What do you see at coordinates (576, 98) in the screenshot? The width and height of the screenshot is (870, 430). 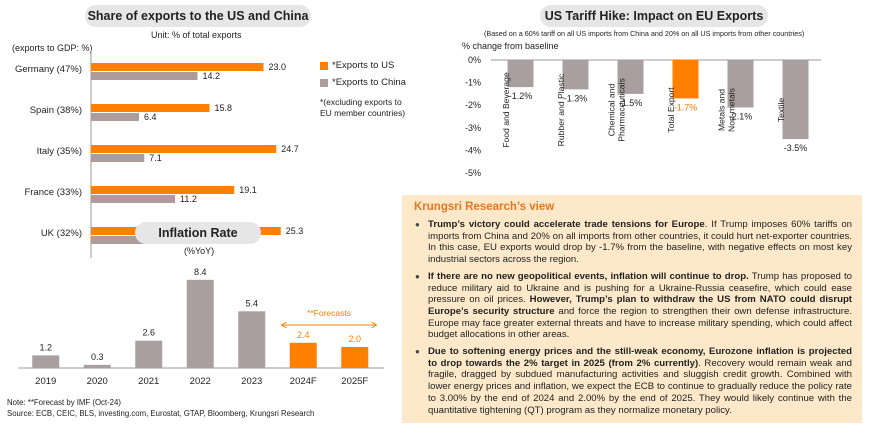 I see `tariff-value-label: -1.3%` at bounding box center [576, 98].